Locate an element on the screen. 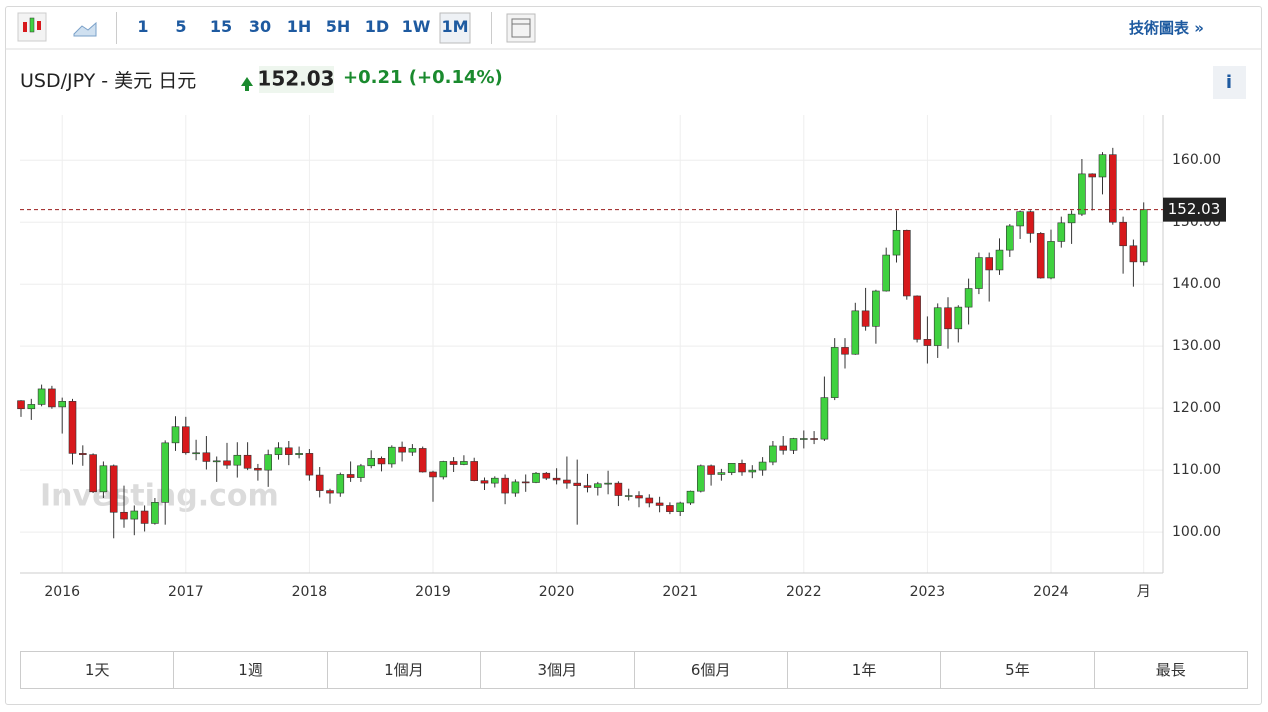  x-tick-label: 2017 is located at coordinates (186, 592).